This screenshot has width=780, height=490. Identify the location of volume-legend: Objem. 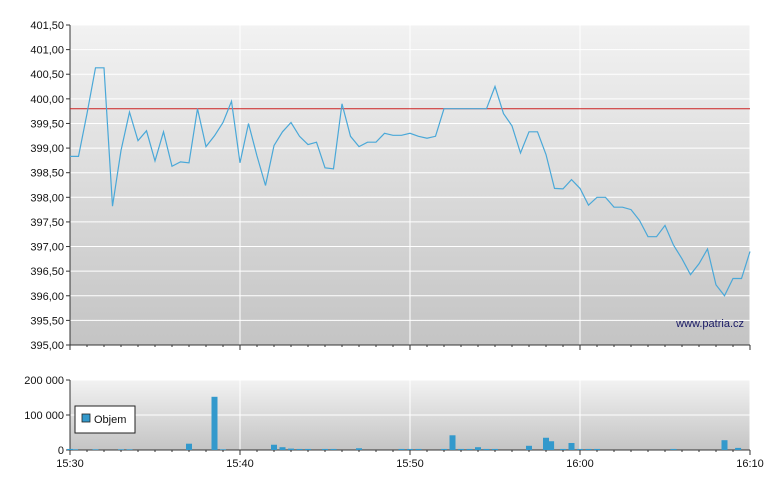
(105, 419).